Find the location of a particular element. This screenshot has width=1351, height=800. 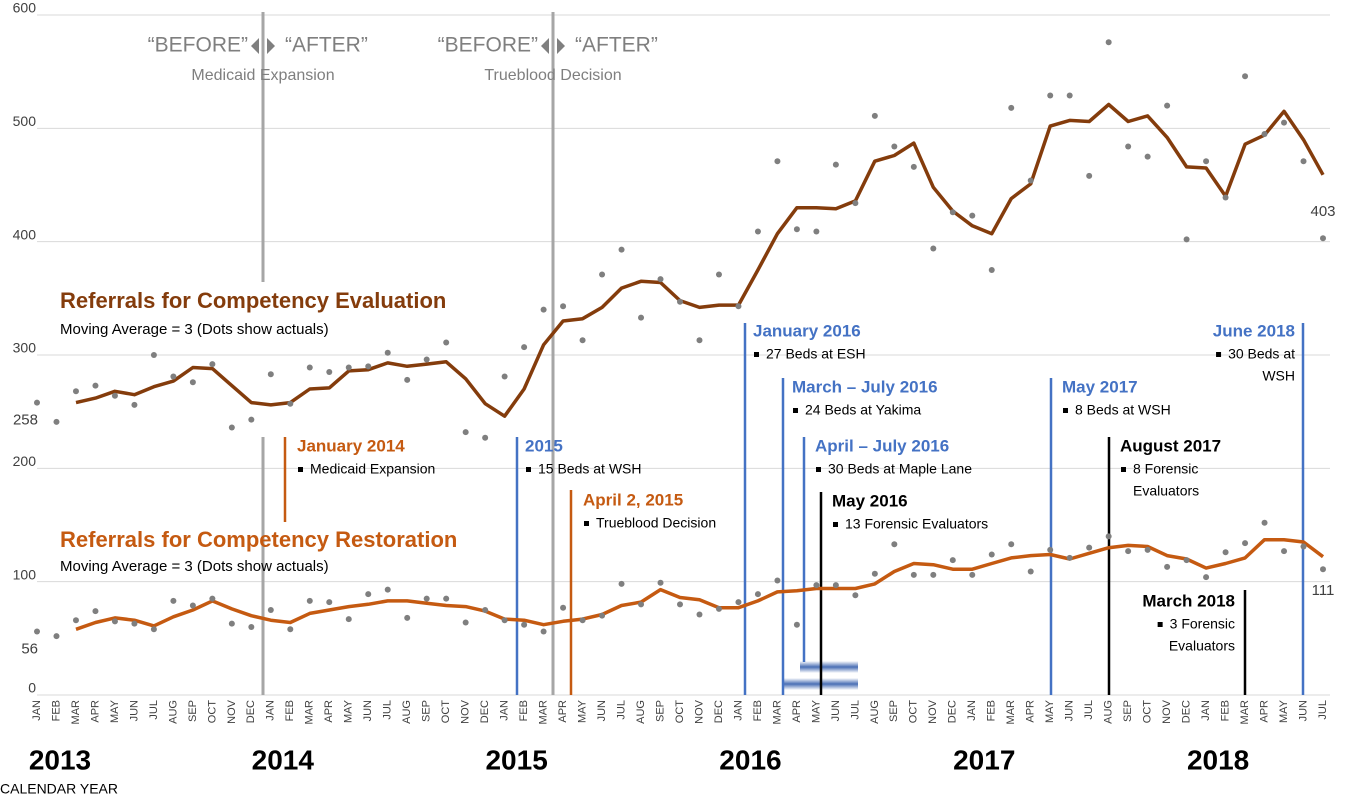

x-tick-label: APR is located at coordinates (1031, 711).